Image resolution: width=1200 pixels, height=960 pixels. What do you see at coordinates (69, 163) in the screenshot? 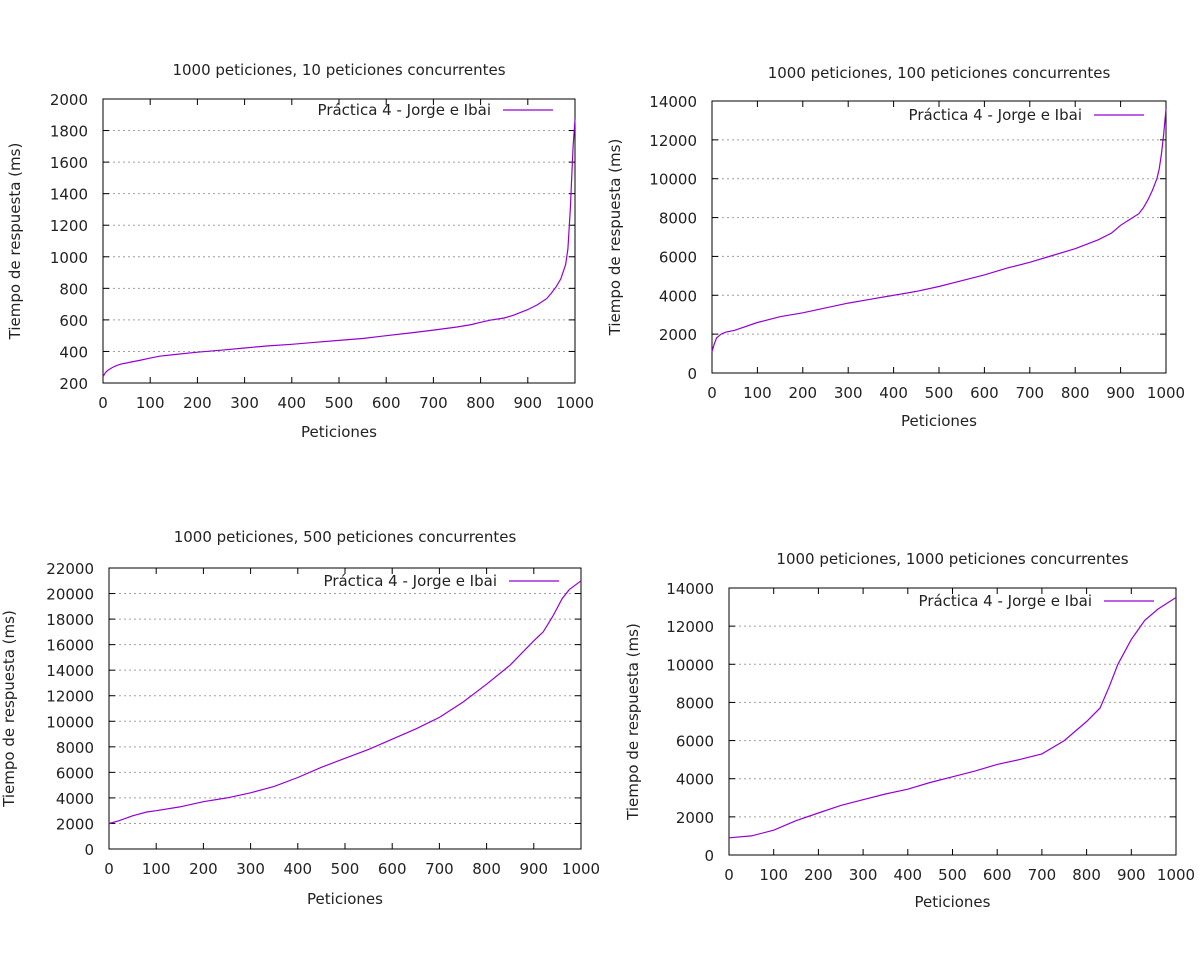
I see `y-tick-label: 1600` at bounding box center [69, 163].